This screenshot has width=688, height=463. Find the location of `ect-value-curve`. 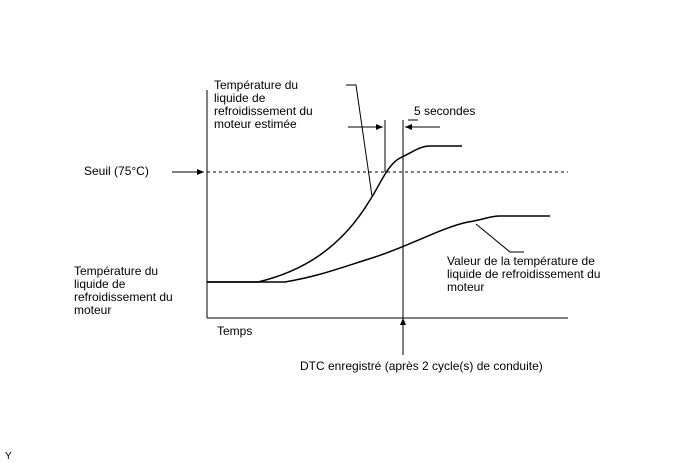

ect-value-curve is located at coordinates (378, 249).